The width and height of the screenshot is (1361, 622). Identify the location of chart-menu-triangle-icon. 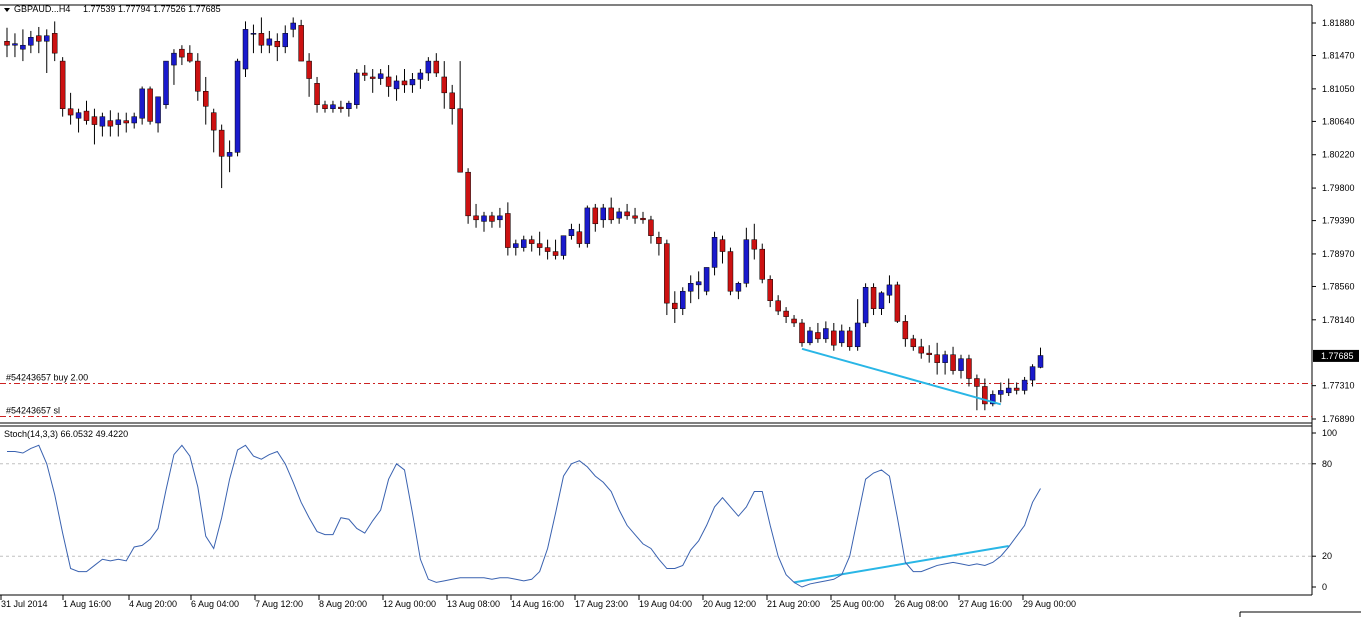
(7, 10).